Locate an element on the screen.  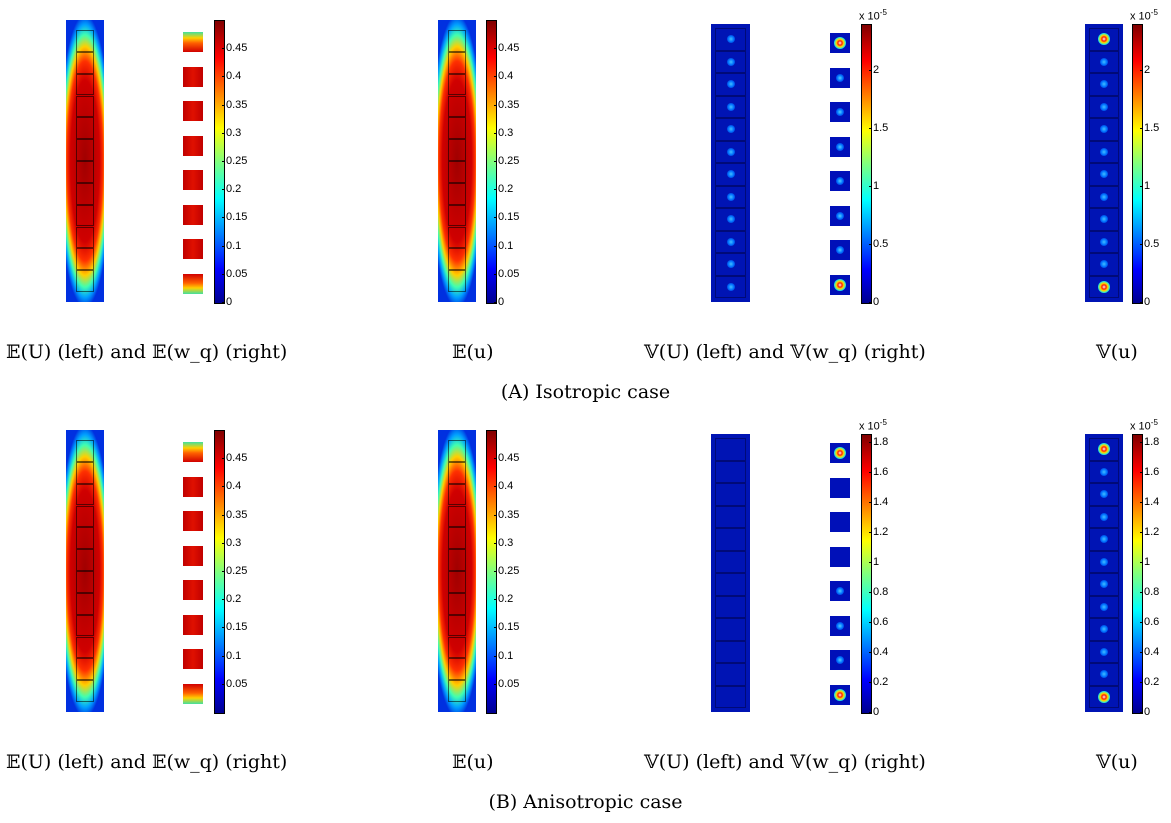
panel-caption: 𝔼(u) is located at coordinates (473, 352).